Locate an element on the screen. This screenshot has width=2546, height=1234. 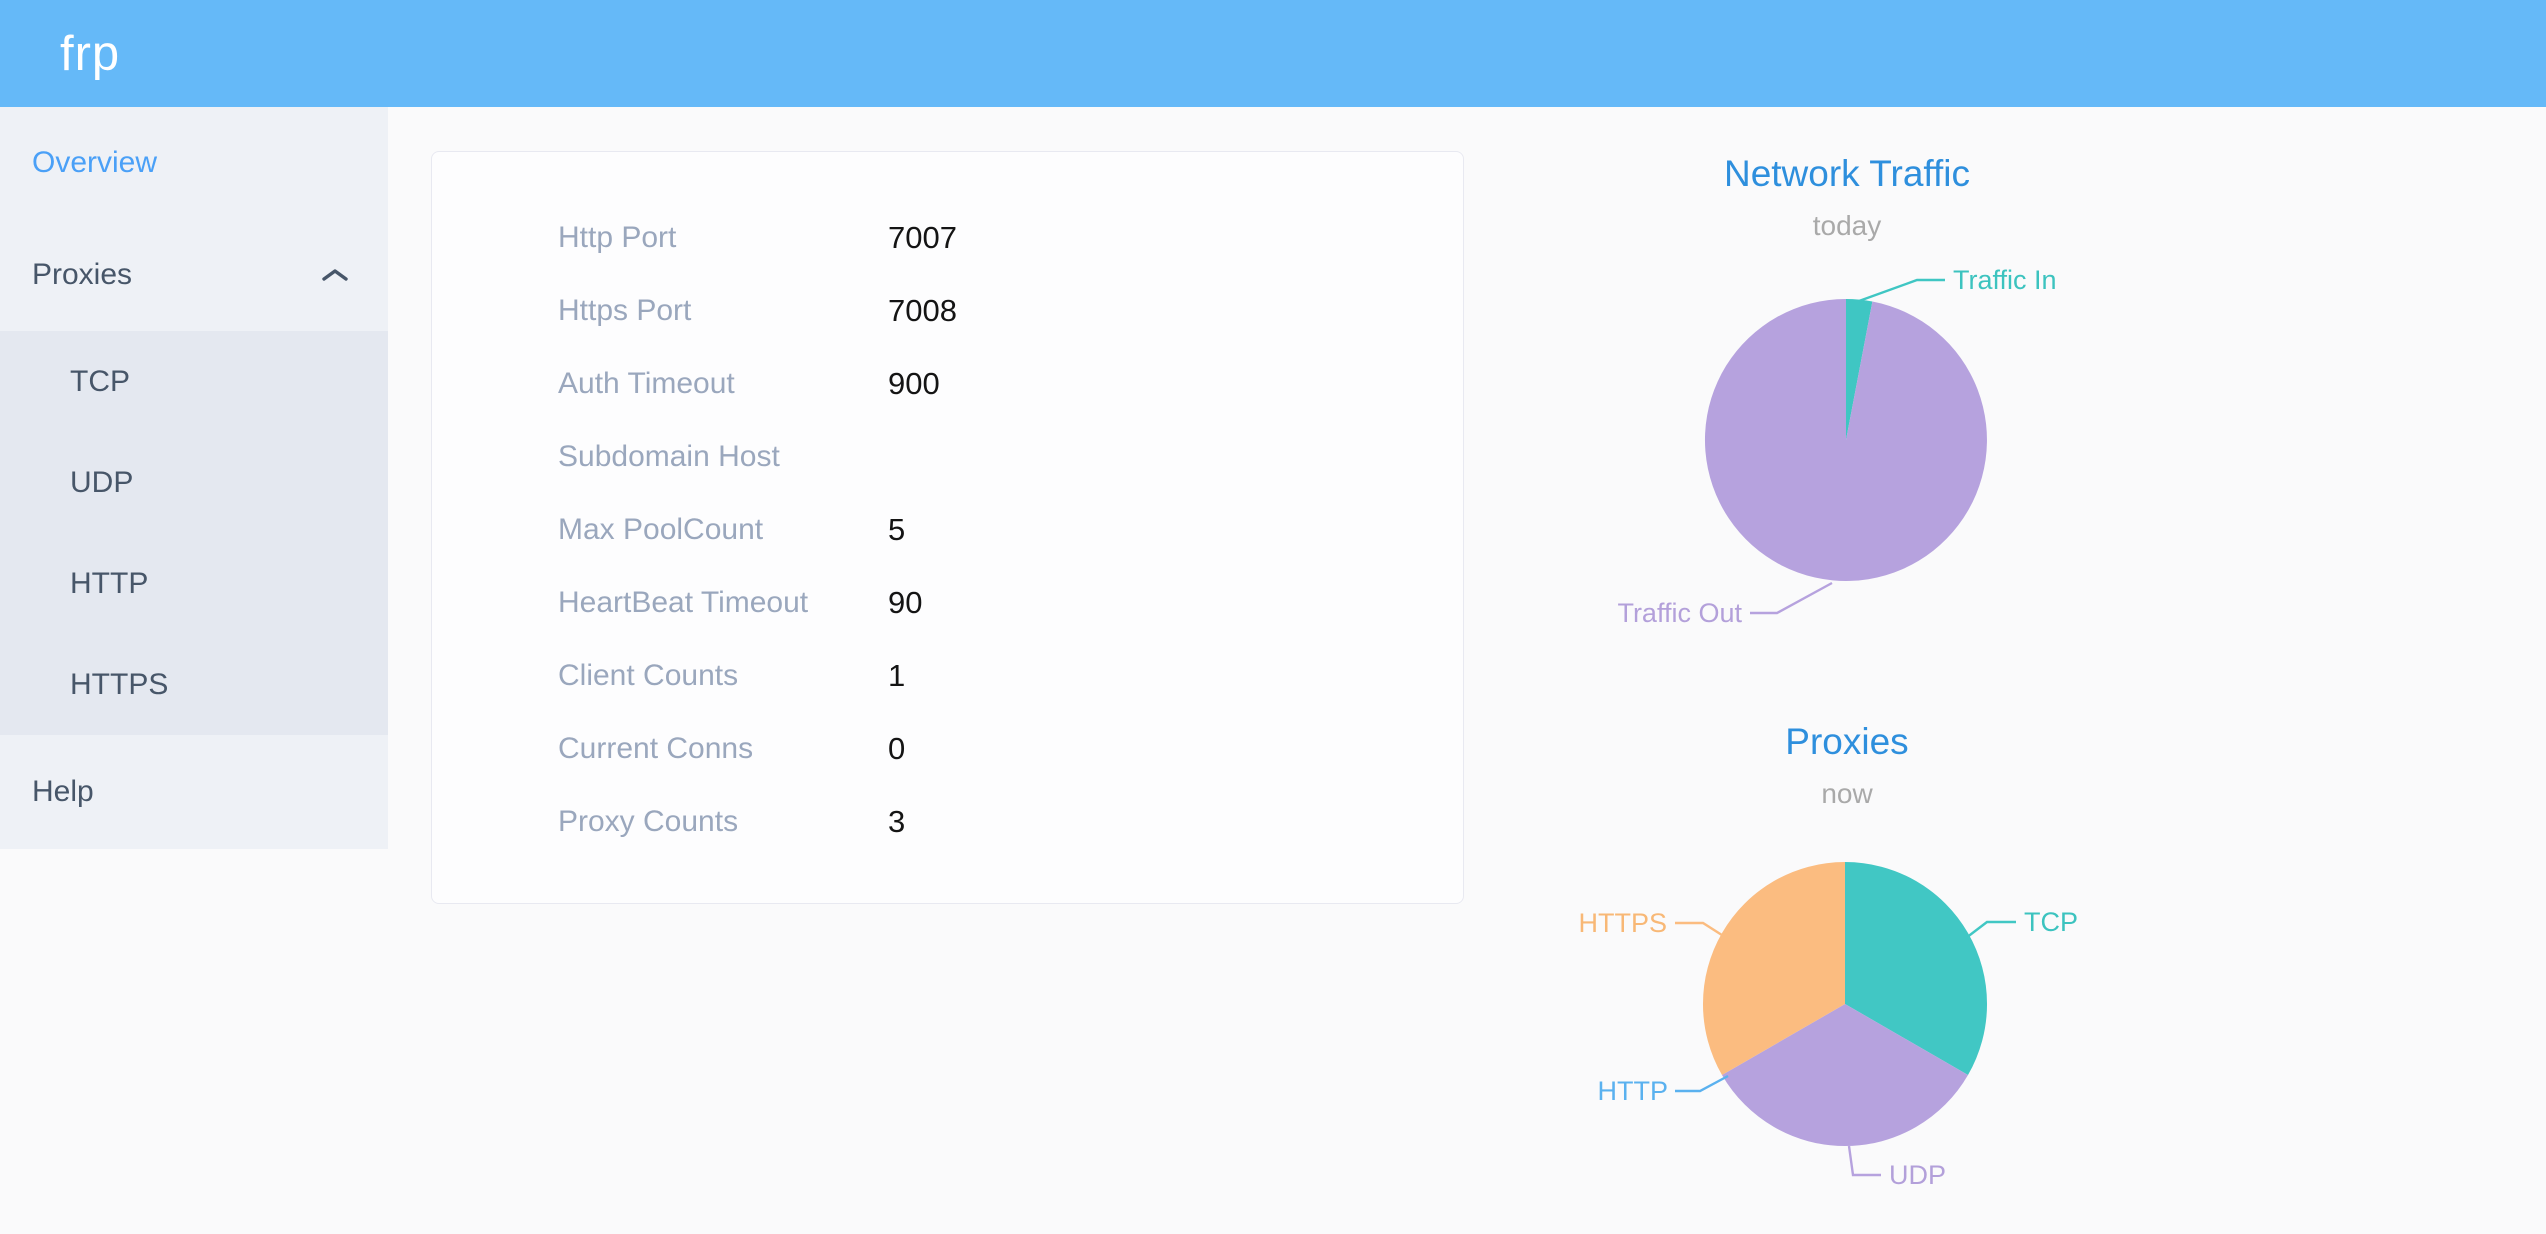
pie-label-https: HTTPS is located at coordinates (1622, 923).